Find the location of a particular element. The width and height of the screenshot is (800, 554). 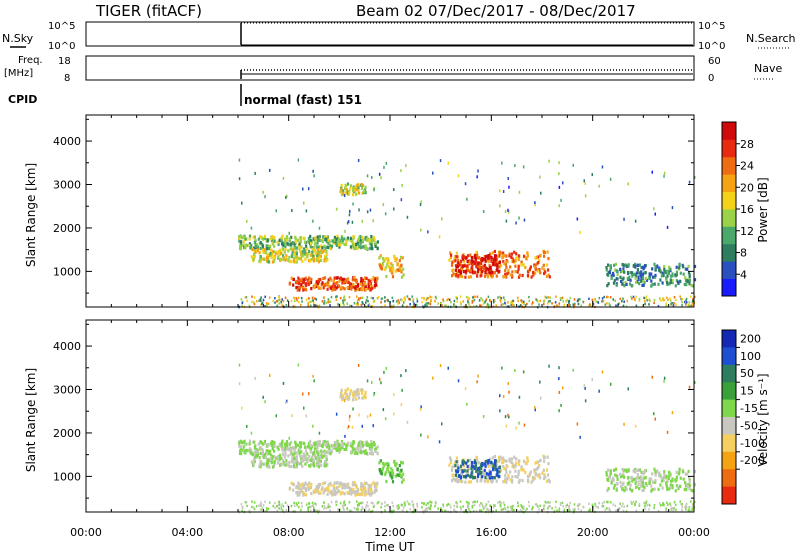

power-cbar-tick-label: 12 is located at coordinates (747, 231).